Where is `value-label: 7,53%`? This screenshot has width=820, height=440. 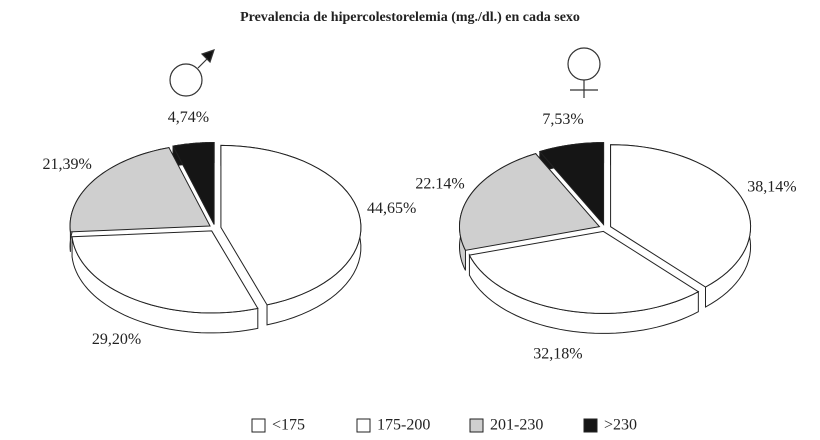
value-label: 7,53% is located at coordinates (562, 119).